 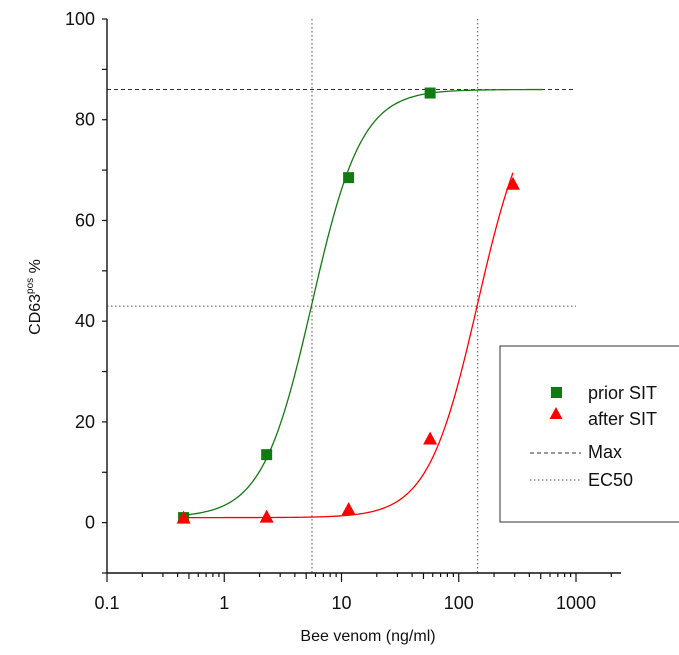 I want to click on x-tick-label: 1, so click(x=224, y=603).